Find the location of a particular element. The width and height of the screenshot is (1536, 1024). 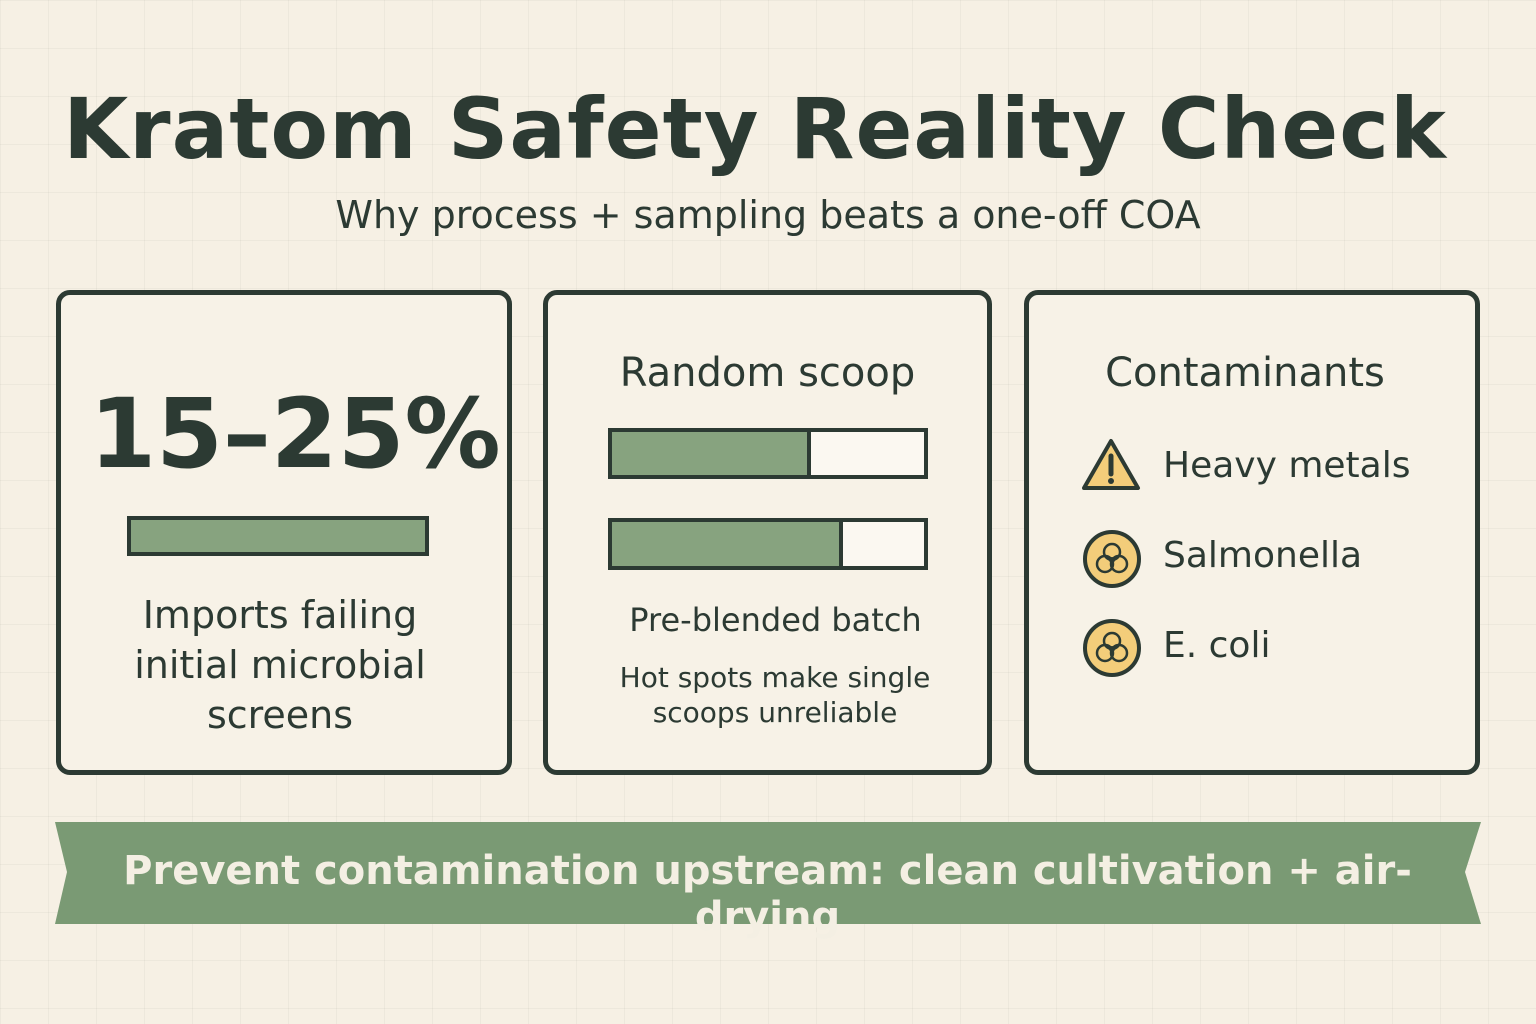

contaminant: Salmonella is located at coordinates (1263, 555).